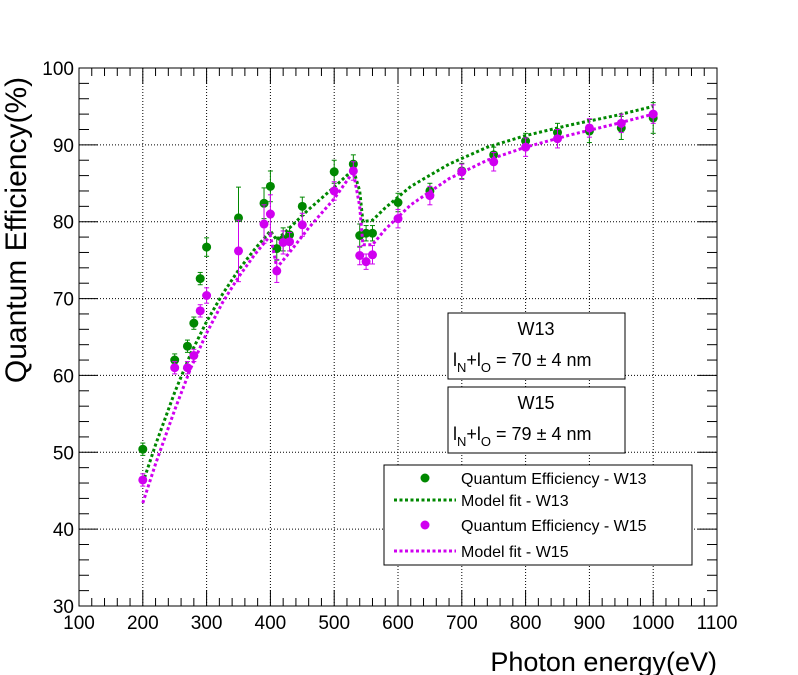 The height and width of the screenshot is (675, 798). Describe the element at coordinates (207, 623) in the screenshot. I see `x-tick-label: 300` at that location.